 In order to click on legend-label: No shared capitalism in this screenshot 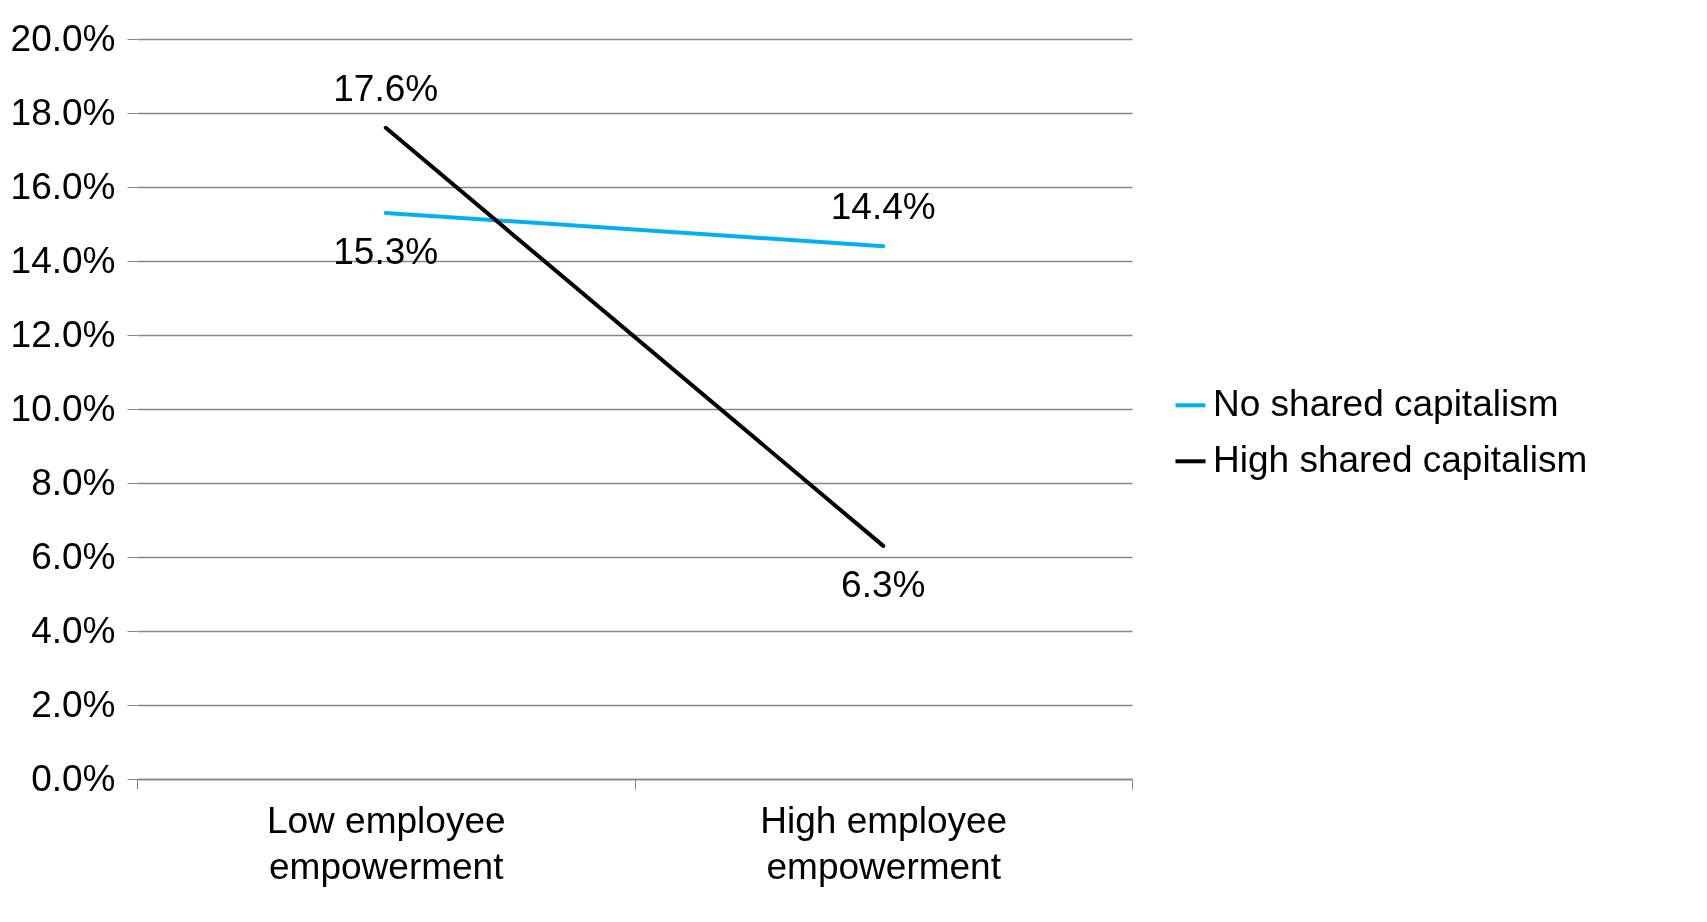, I will do `click(1386, 404)`.